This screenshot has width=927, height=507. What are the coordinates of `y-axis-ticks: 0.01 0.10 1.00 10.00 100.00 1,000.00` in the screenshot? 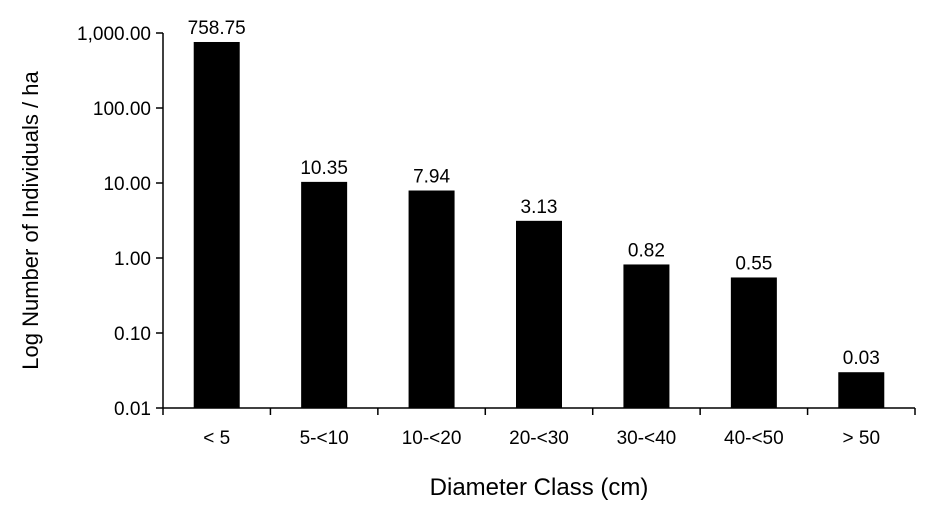 It's located at (120, 222).